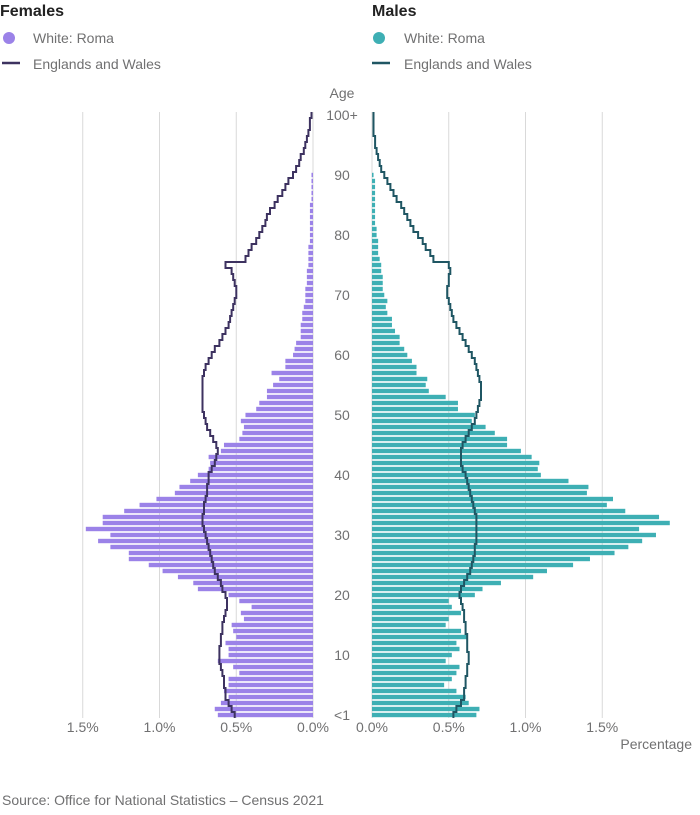 The width and height of the screenshot is (700, 815). What do you see at coordinates (444, 38) in the screenshot?
I see `male-legend-bar-label: White: Roma` at bounding box center [444, 38].